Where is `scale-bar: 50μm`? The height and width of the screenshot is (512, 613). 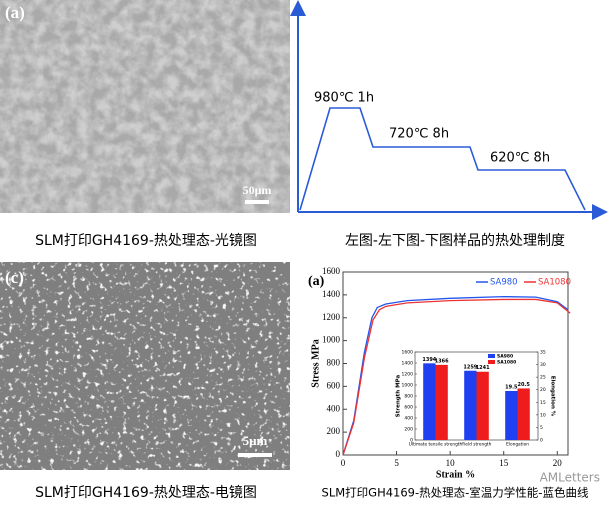
scale-bar: 50μm is located at coordinates (257, 190).